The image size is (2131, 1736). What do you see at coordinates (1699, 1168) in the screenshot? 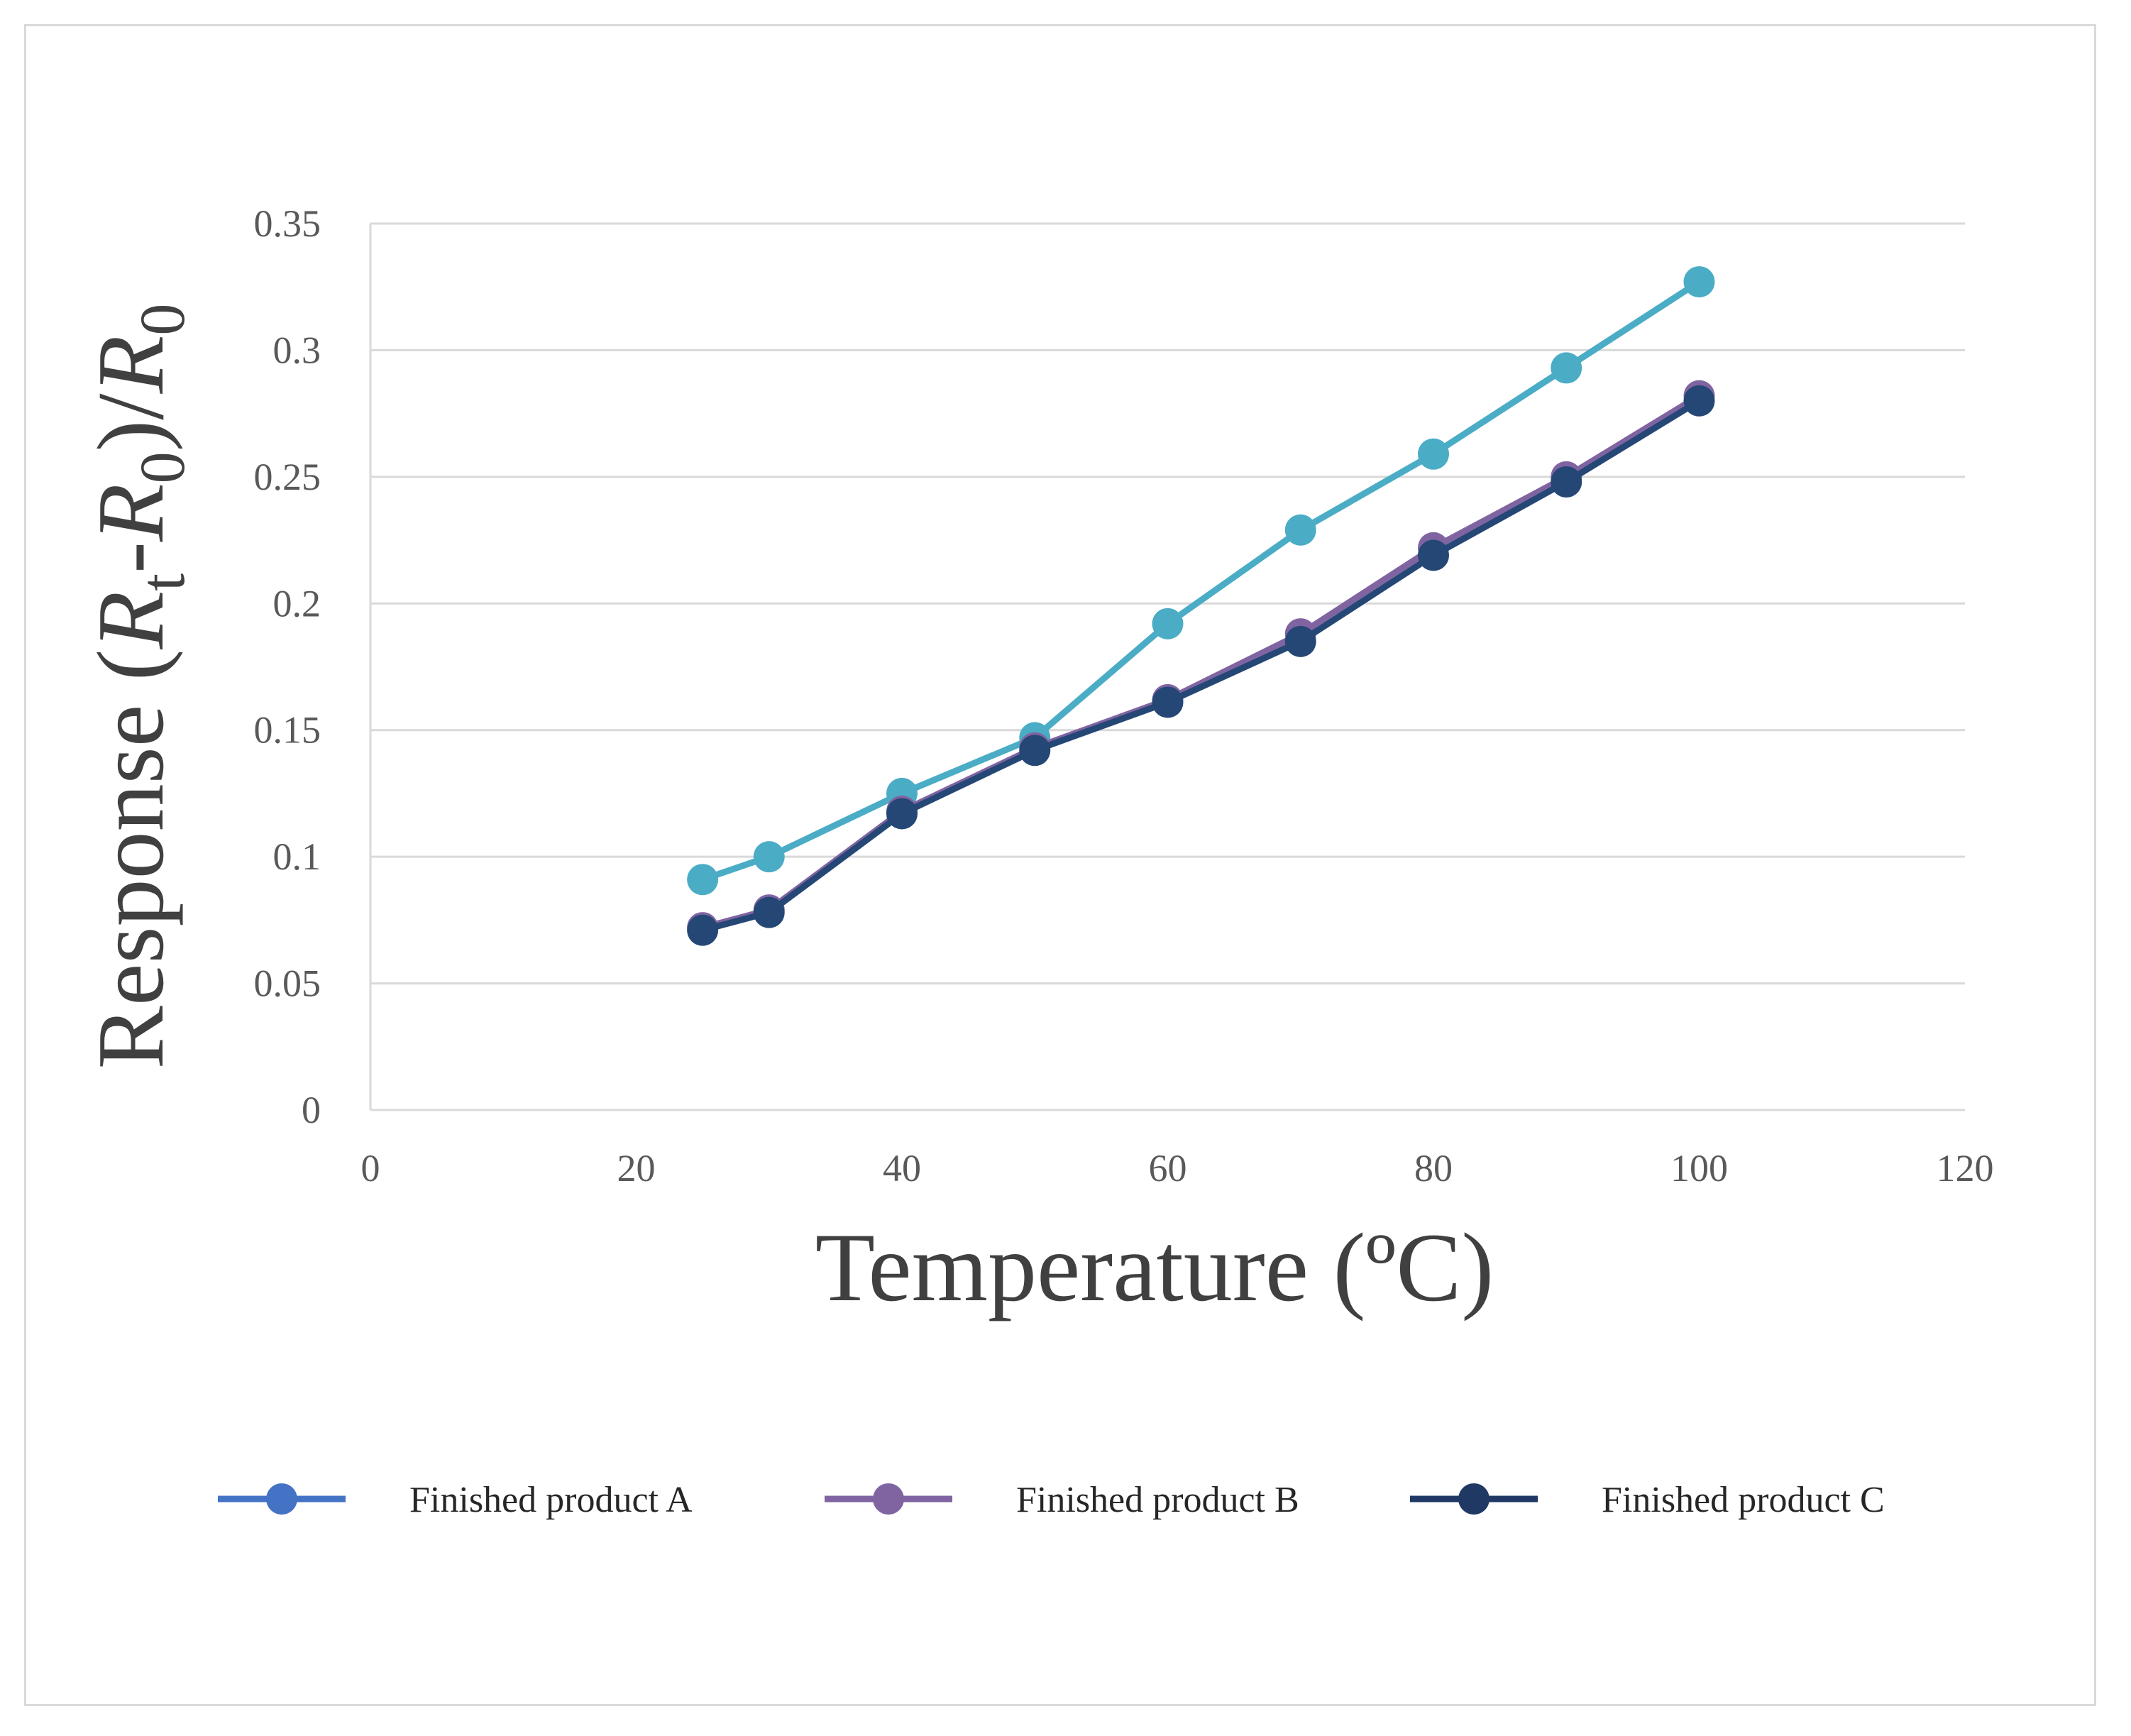
I see `x-tick-label: 100` at bounding box center [1699, 1168].